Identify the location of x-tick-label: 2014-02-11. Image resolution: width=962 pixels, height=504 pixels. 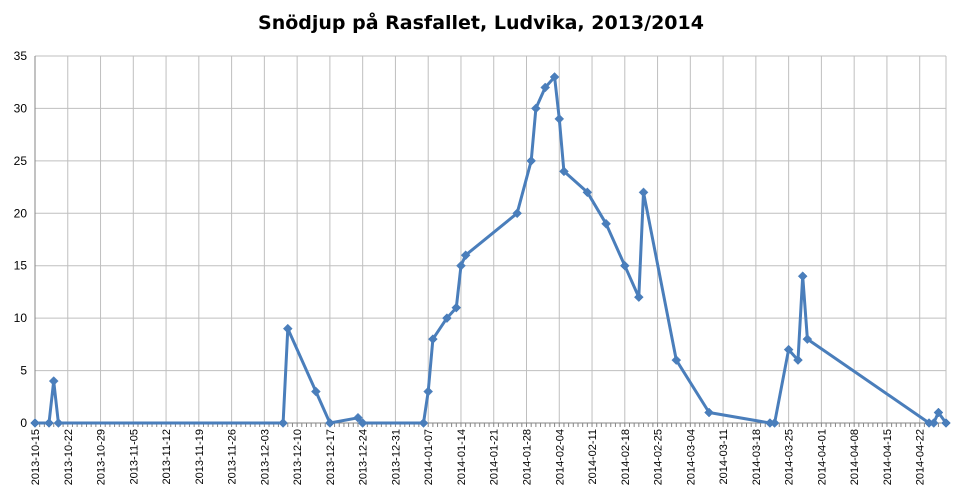
(593, 456).